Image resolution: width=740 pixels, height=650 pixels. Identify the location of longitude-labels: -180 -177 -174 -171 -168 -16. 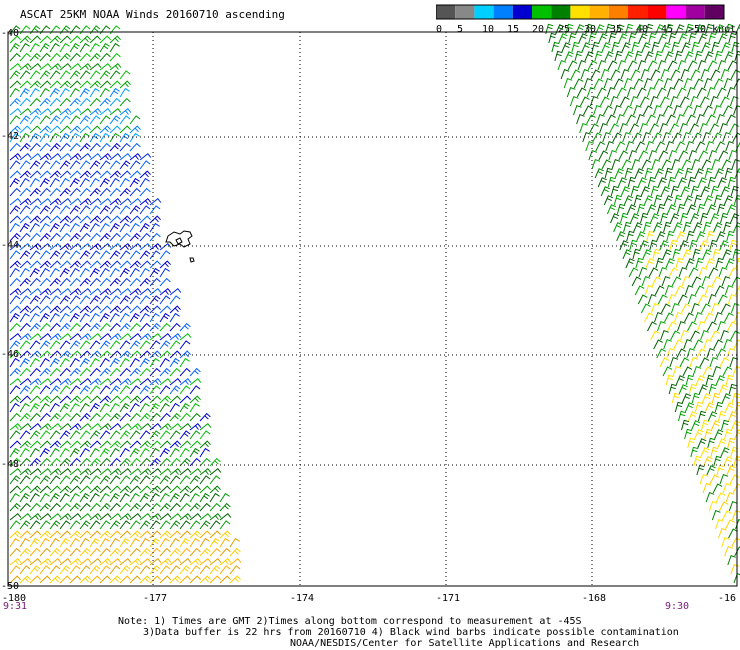
(369, 598).